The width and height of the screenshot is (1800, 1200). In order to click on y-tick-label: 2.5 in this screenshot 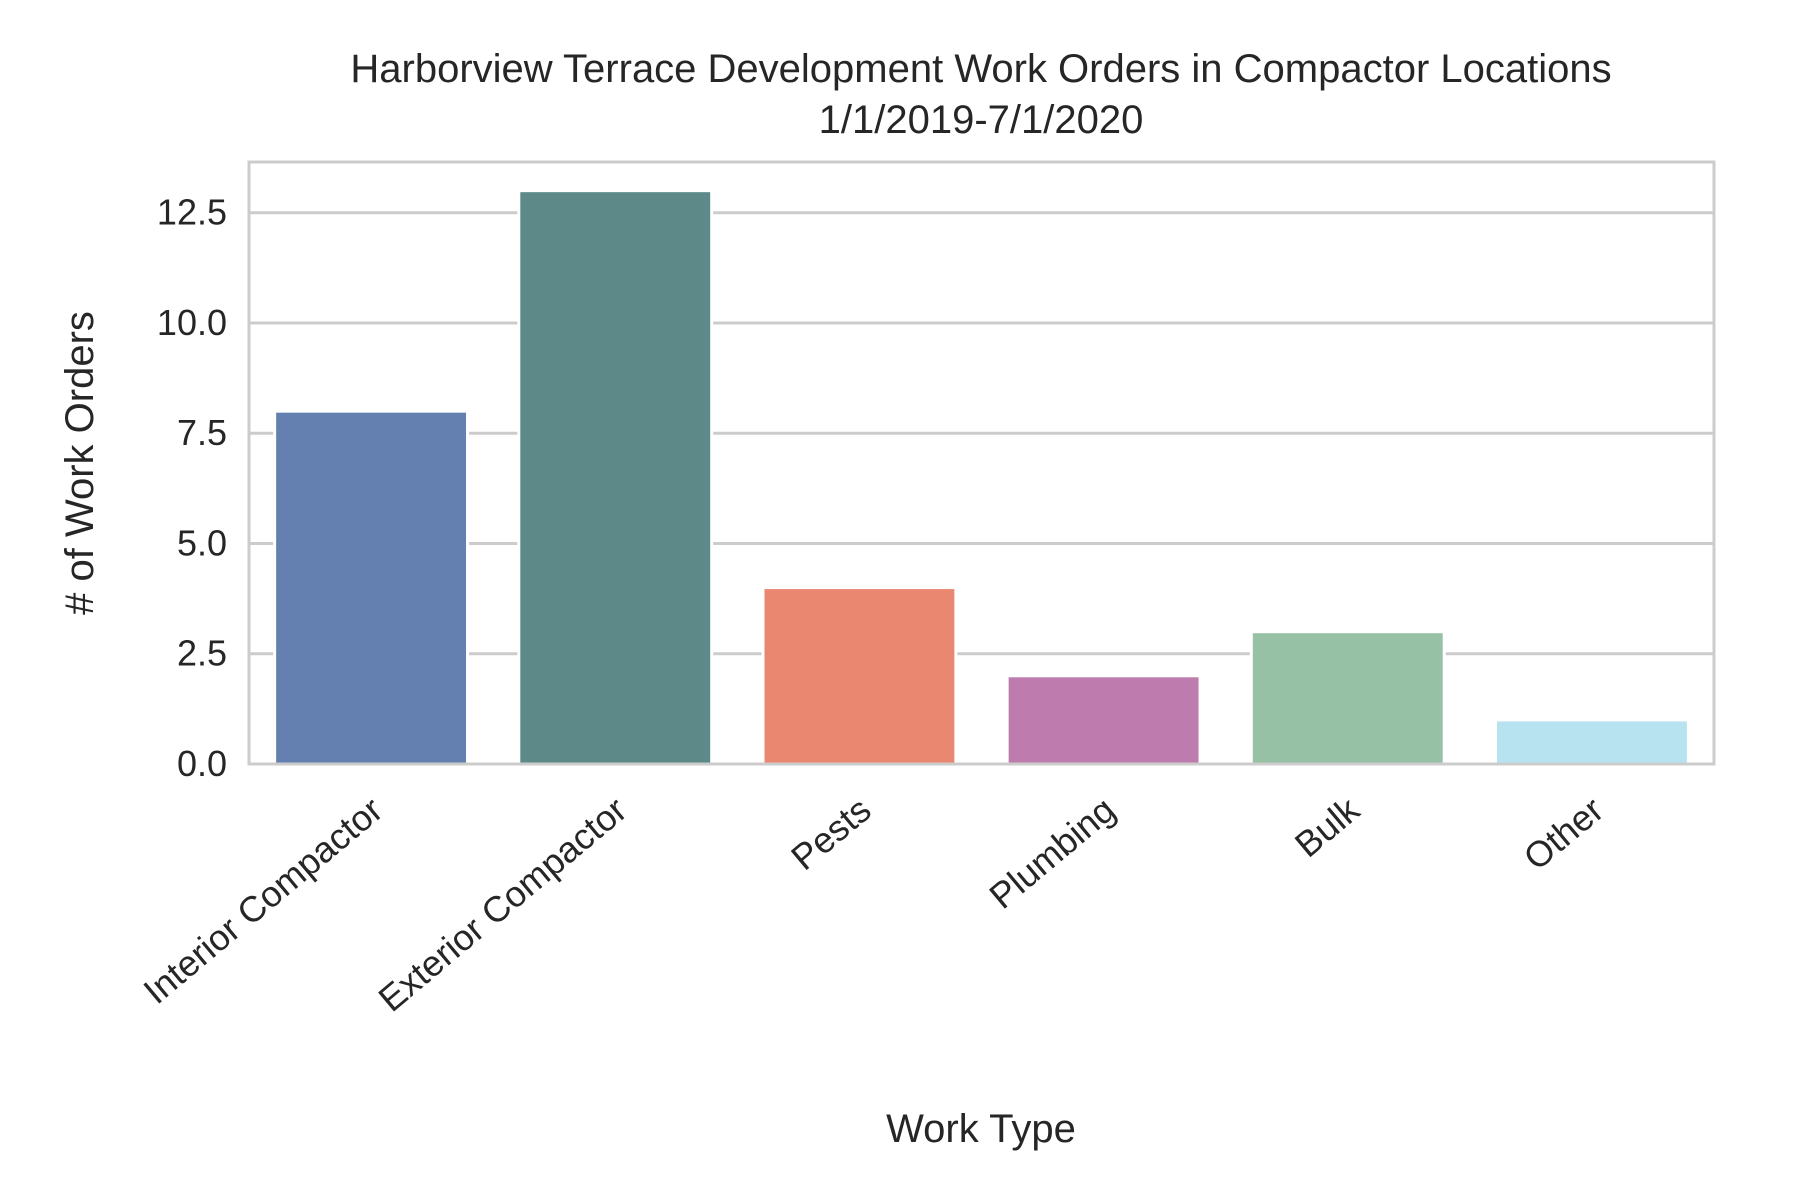, I will do `click(202, 653)`.